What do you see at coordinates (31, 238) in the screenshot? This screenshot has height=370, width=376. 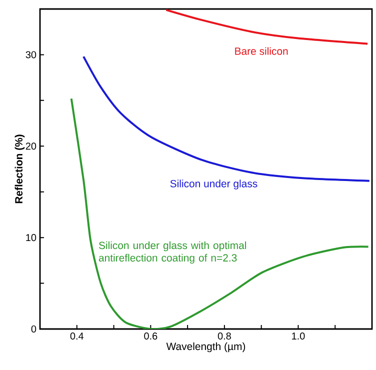 I see `y-tick-label: 10` at bounding box center [31, 238].